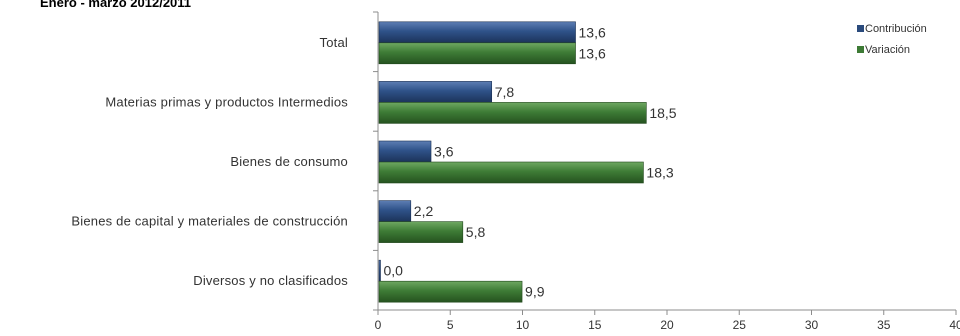 The width and height of the screenshot is (960, 336). What do you see at coordinates (662, 113) in the screenshot?
I see `variacion-value-label: 18,5` at bounding box center [662, 113].